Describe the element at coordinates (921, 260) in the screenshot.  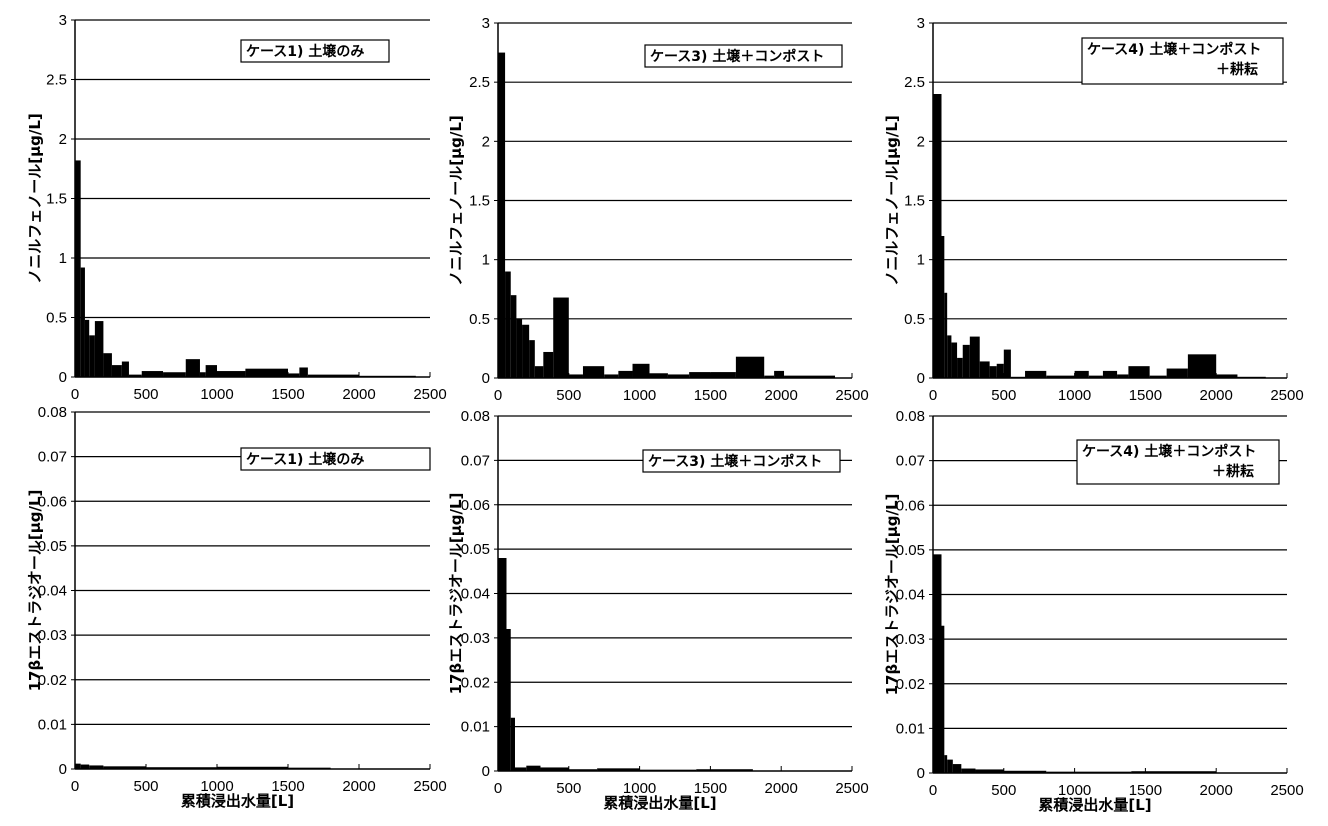
I see `y-tick-label: 1` at that location.